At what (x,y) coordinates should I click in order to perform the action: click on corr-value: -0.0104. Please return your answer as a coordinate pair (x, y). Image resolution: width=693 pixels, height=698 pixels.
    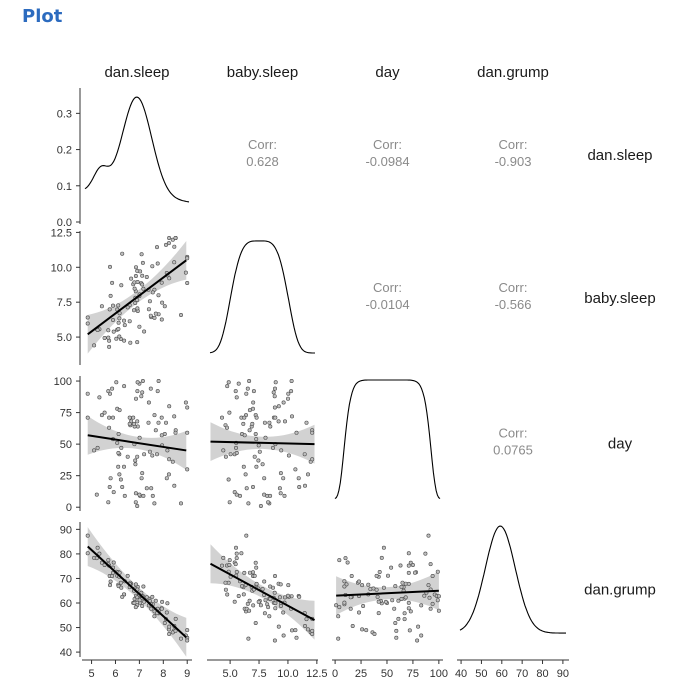
    Looking at the image, I should click on (387, 304).